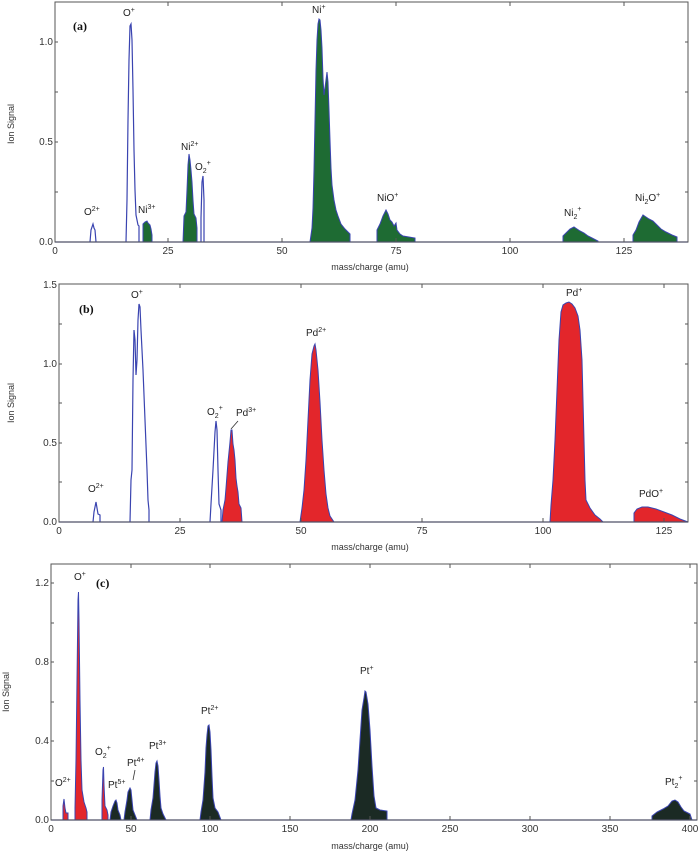 The image size is (700, 854). Describe the element at coordinates (543, 531) in the screenshot. I see `panel-b-xtick-4: 100` at that location.